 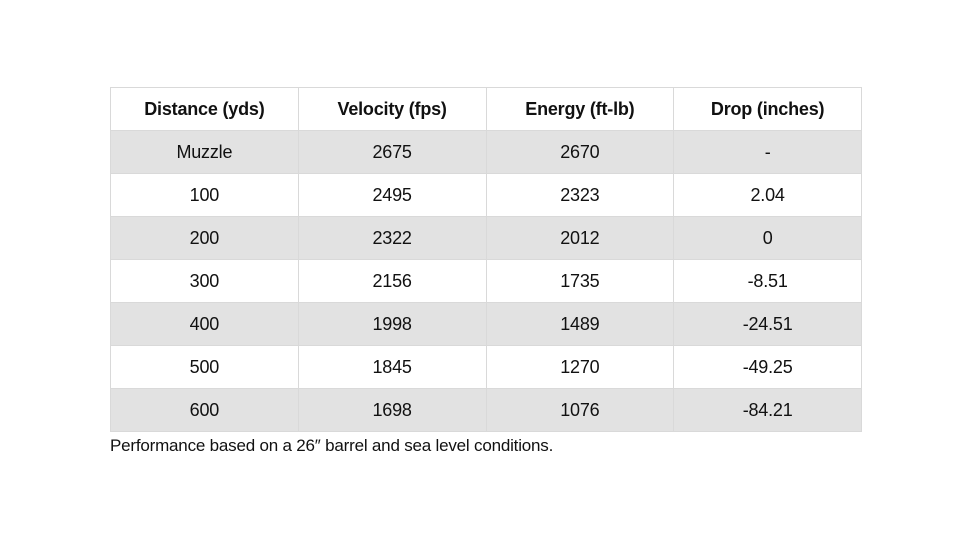 What do you see at coordinates (204, 152) in the screenshot?
I see `cell-distance: Muzzle` at bounding box center [204, 152].